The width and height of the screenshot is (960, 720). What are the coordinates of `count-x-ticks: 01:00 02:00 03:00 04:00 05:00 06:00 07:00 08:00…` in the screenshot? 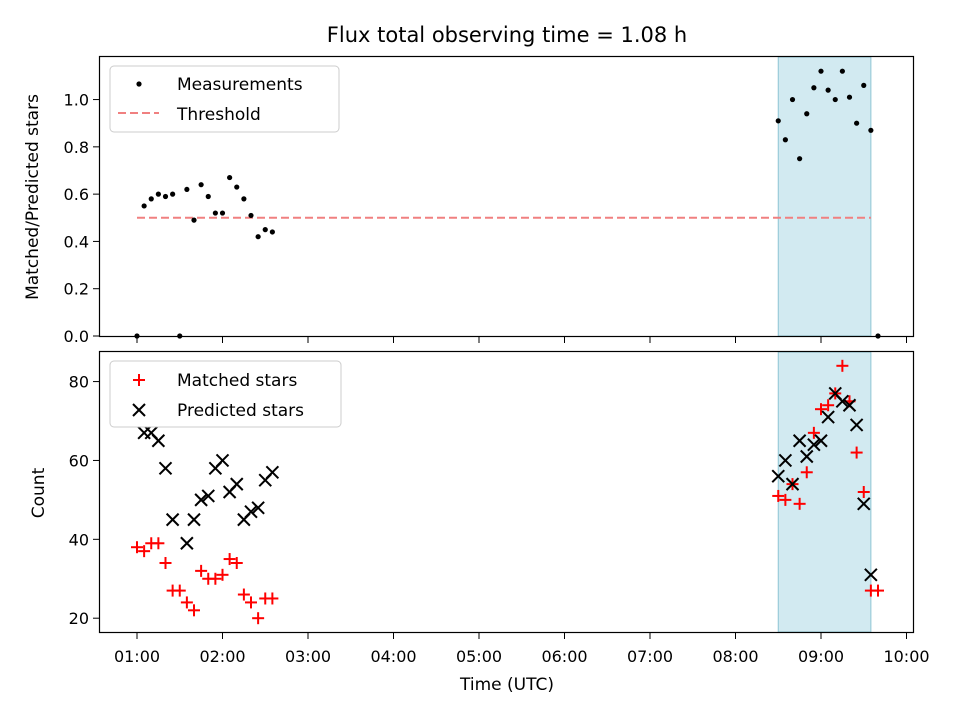 It's located at (522, 649).